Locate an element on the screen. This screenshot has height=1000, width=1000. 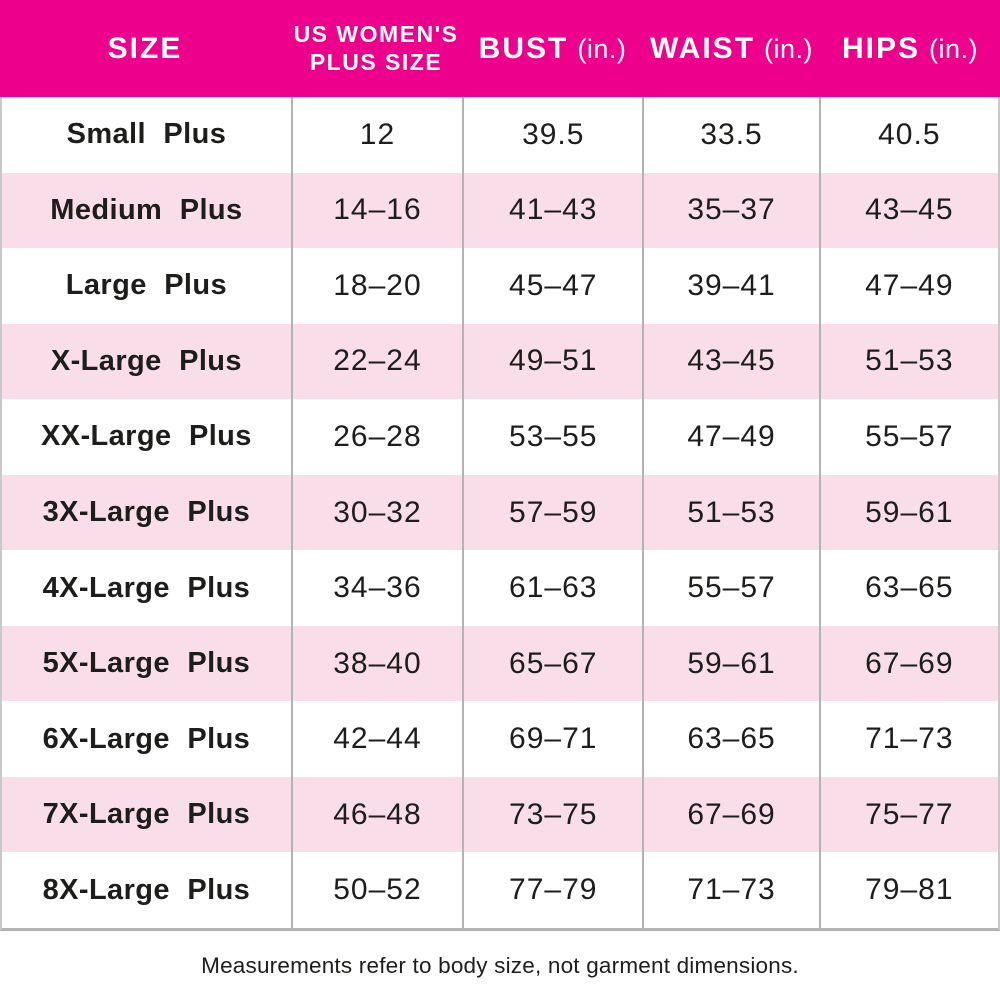
column-header-hips-label: HIPS is located at coordinates (881, 48).